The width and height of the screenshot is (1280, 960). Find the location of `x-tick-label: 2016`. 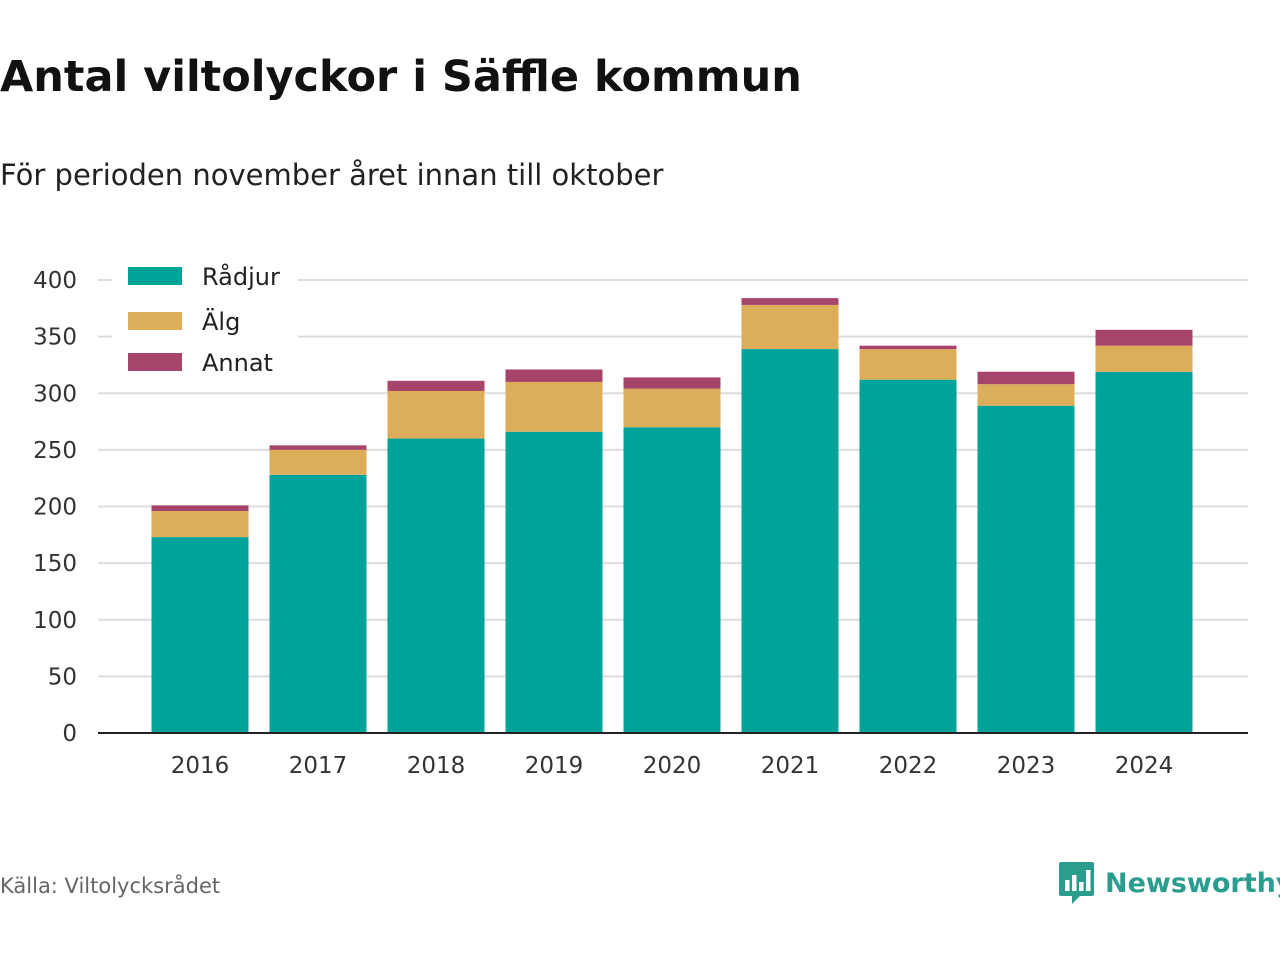

x-tick-label: 2016 is located at coordinates (200, 766).